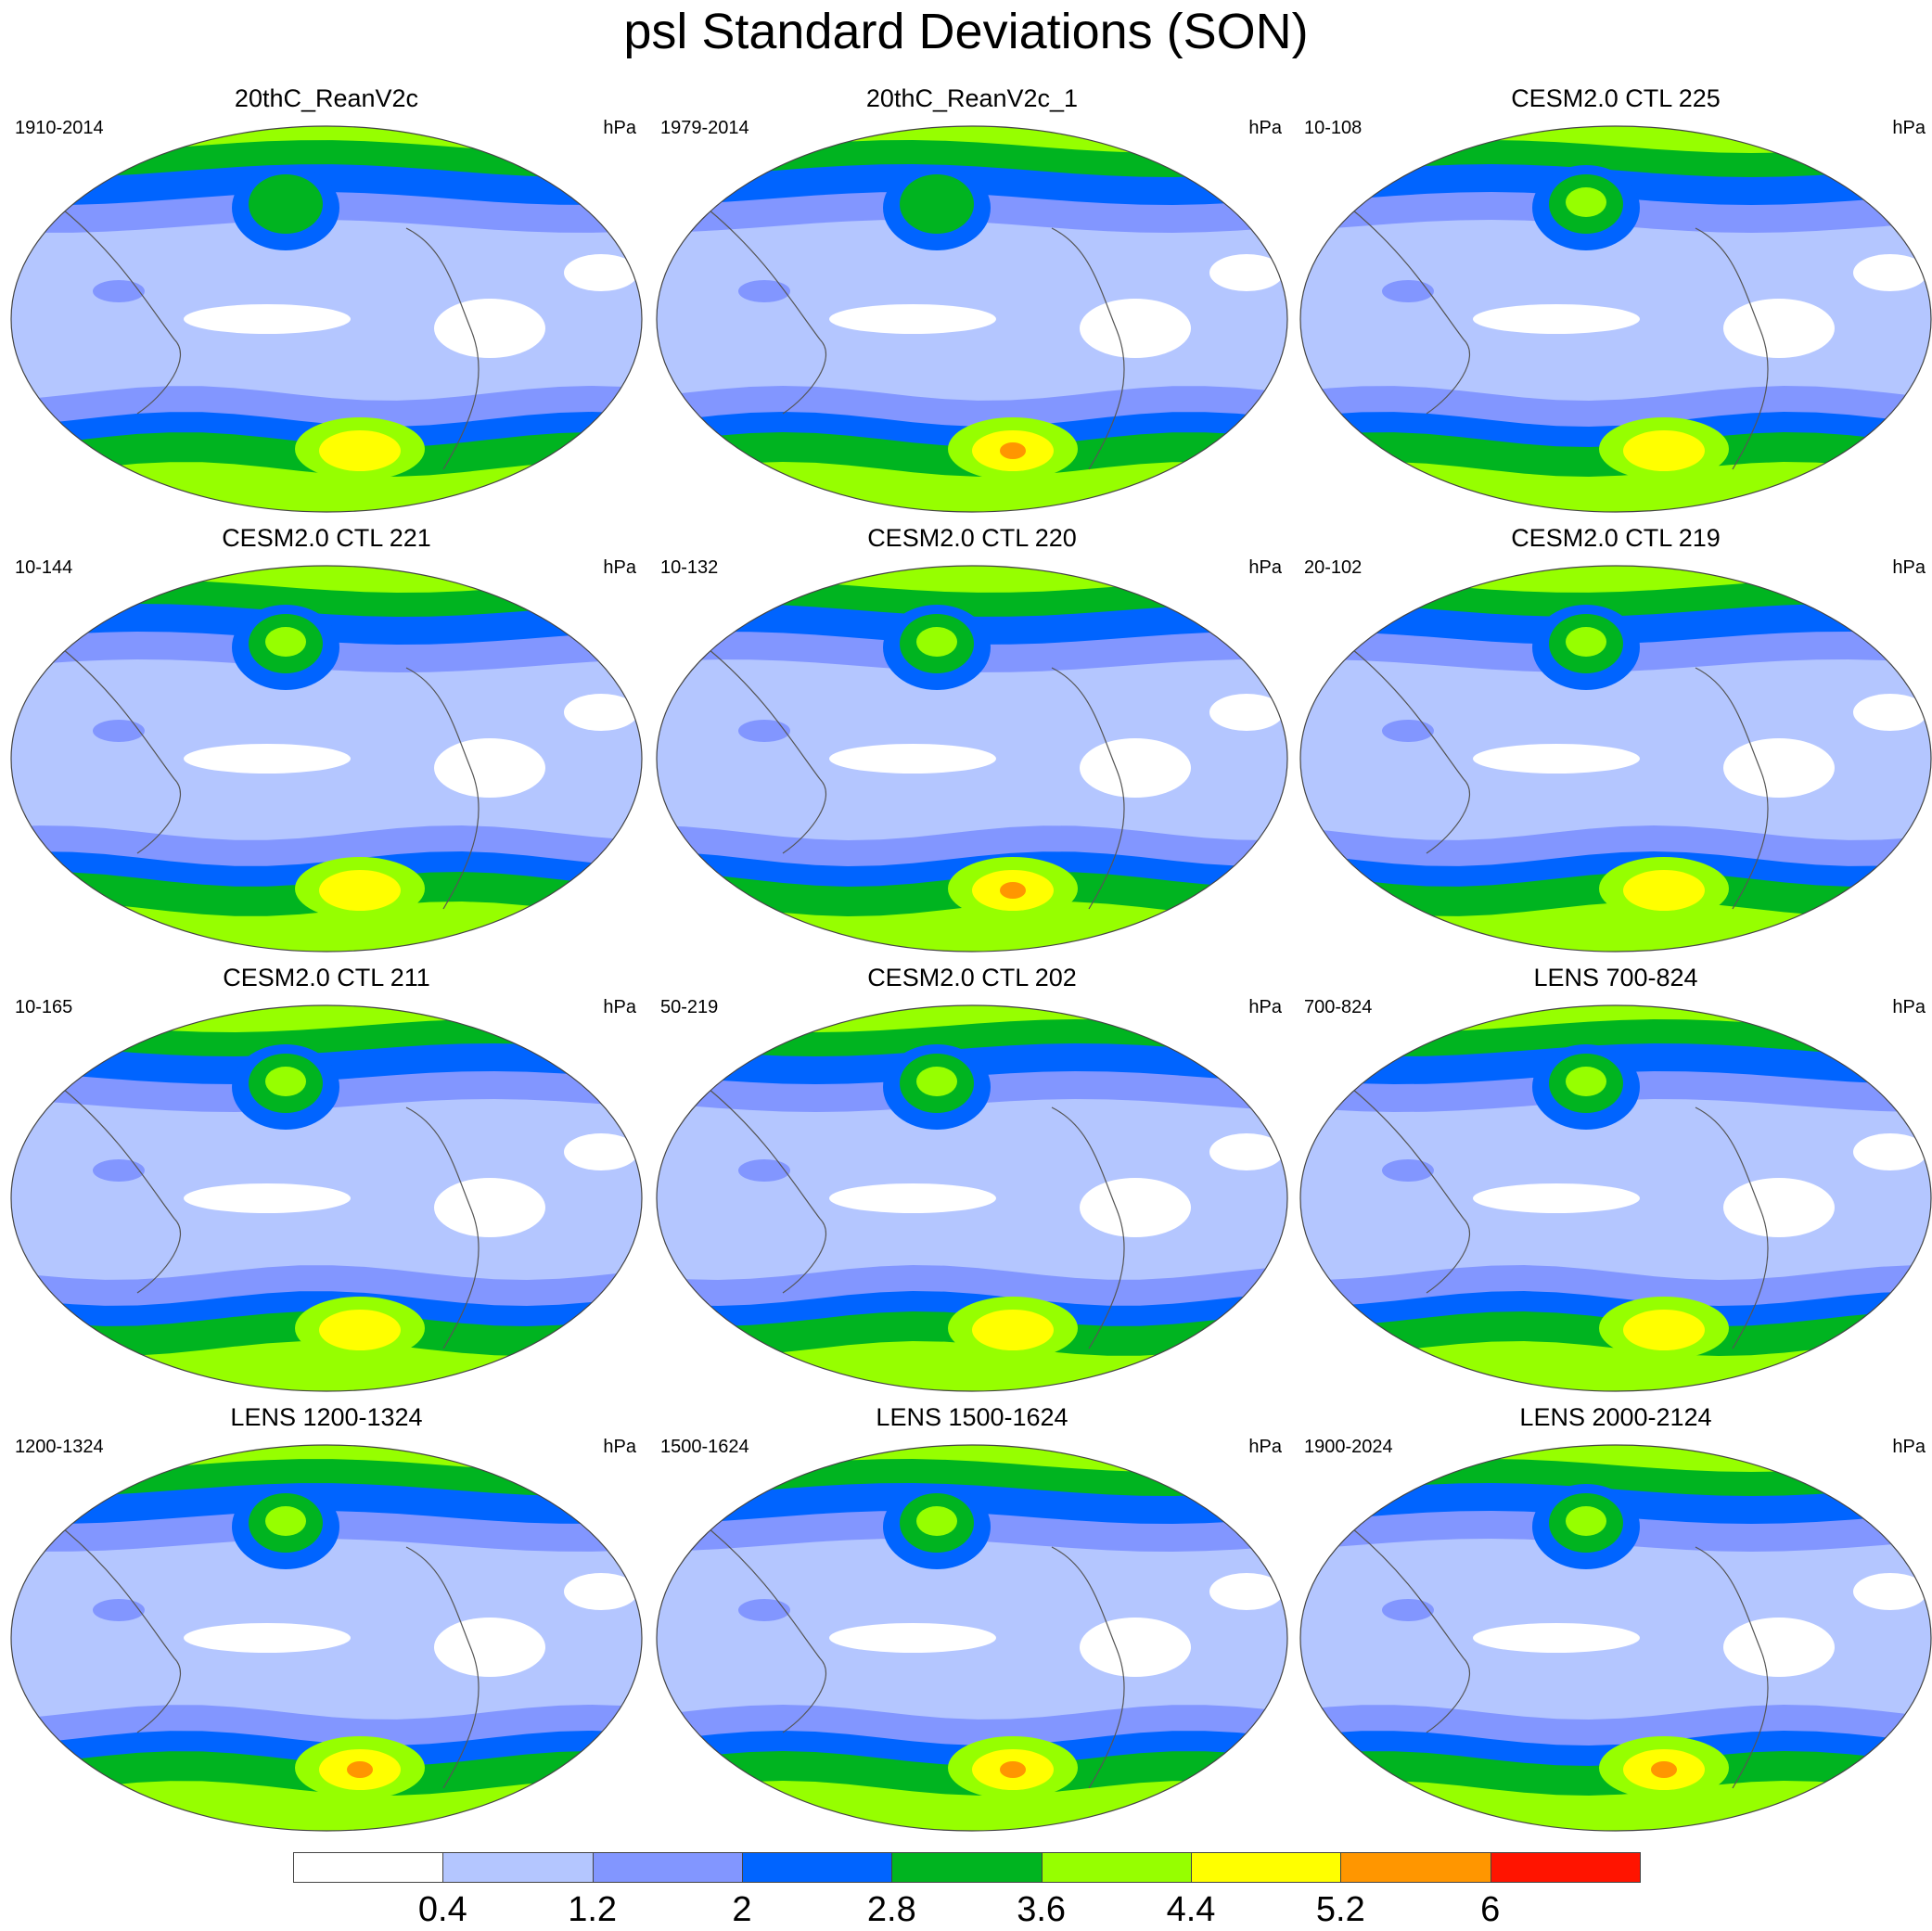 The height and width of the screenshot is (1931, 1932). I want to click on map-panel: LENS 1500-1624 1500-1624 hPa, so click(972, 1620).